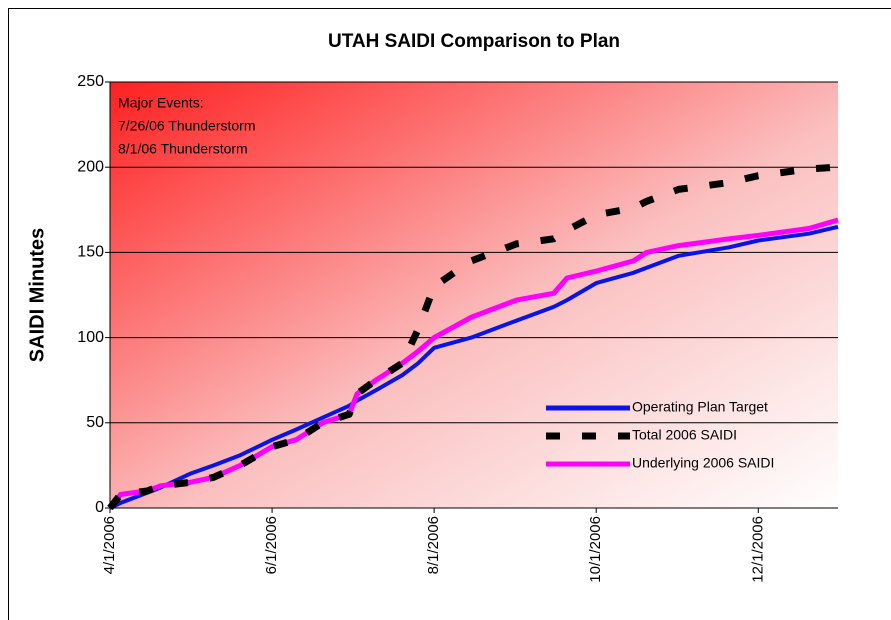  What do you see at coordinates (37, 295) in the screenshot?
I see `y-axis-label: SAIDI Minutes` at bounding box center [37, 295].